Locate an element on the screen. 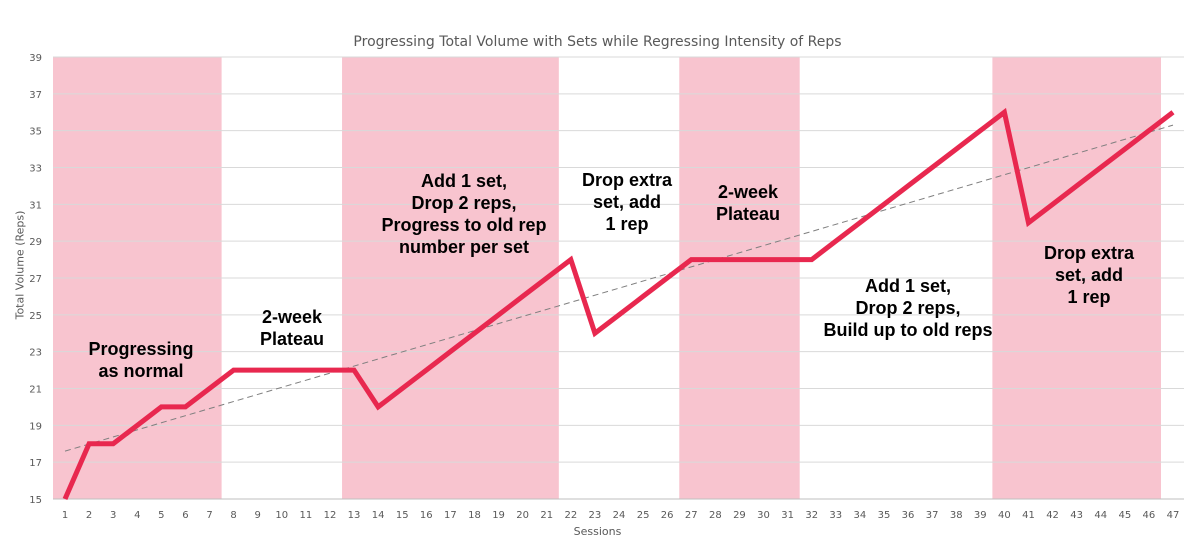 The width and height of the screenshot is (1195, 547). x-tick-label: 9 is located at coordinates (258, 515).